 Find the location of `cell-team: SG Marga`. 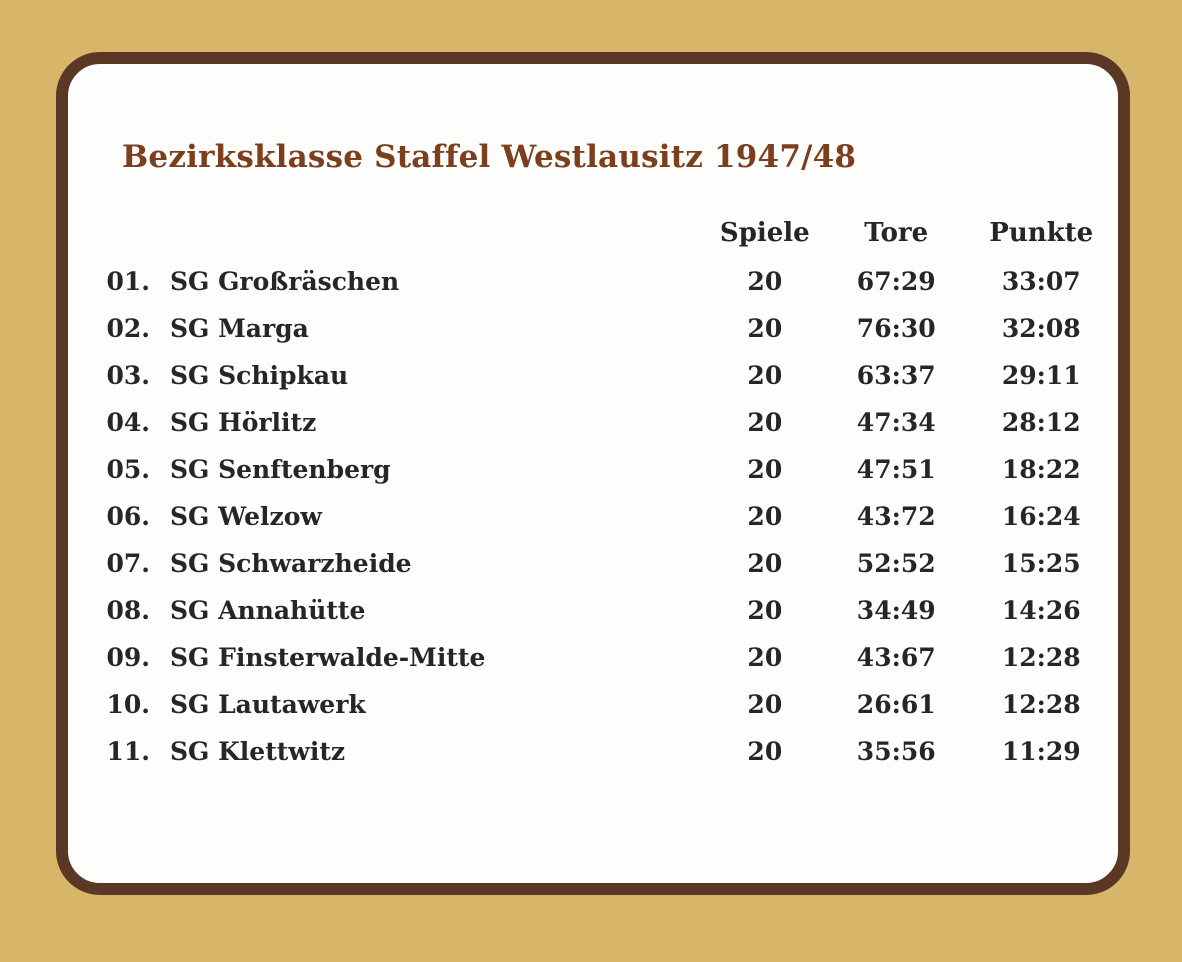

cell-team: SG Marga is located at coordinates (239, 328).